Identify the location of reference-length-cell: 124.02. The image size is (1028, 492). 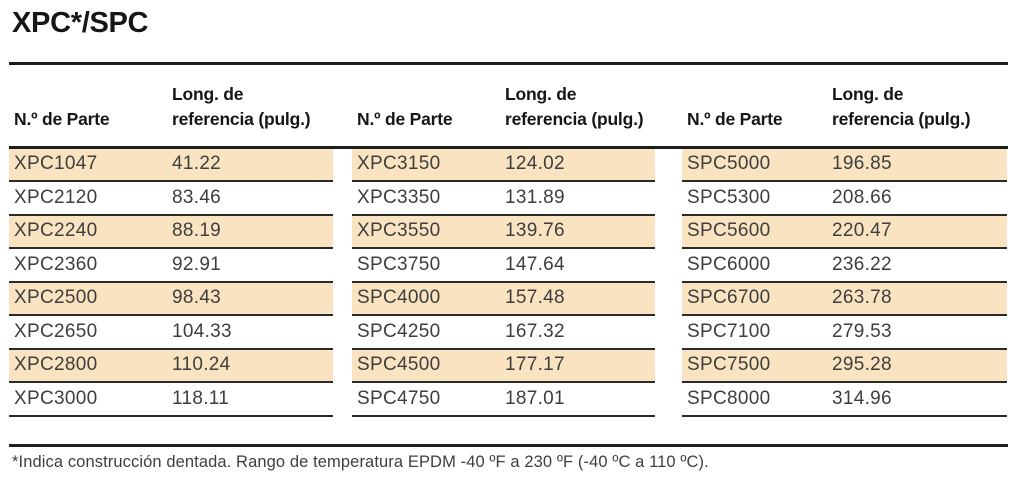
(535, 164).